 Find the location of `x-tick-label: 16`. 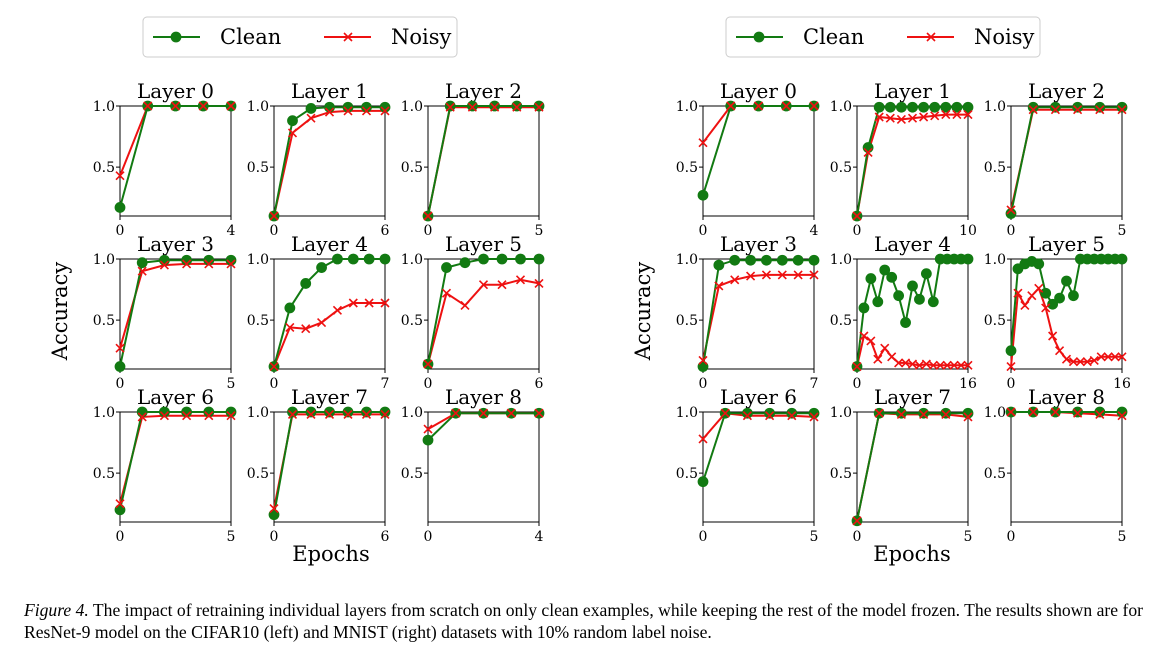

x-tick-label: 16 is located at coordinates (968, 384).